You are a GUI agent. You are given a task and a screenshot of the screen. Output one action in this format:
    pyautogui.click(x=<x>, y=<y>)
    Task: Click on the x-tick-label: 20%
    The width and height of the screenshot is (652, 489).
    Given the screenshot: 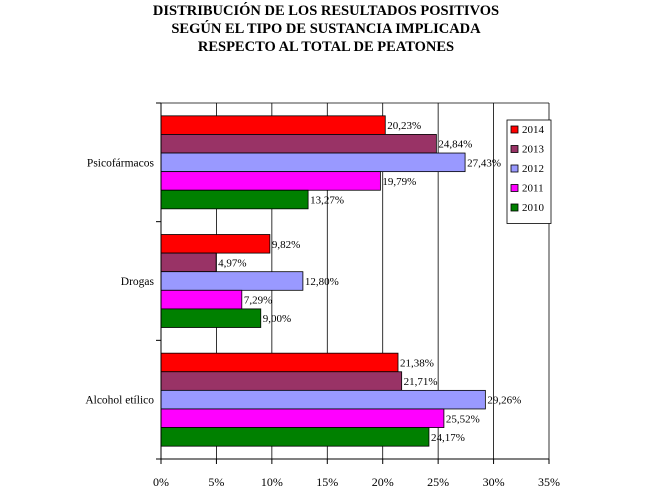 What is the action you would take?
    pyautogui.click(x=383, y=482)
    